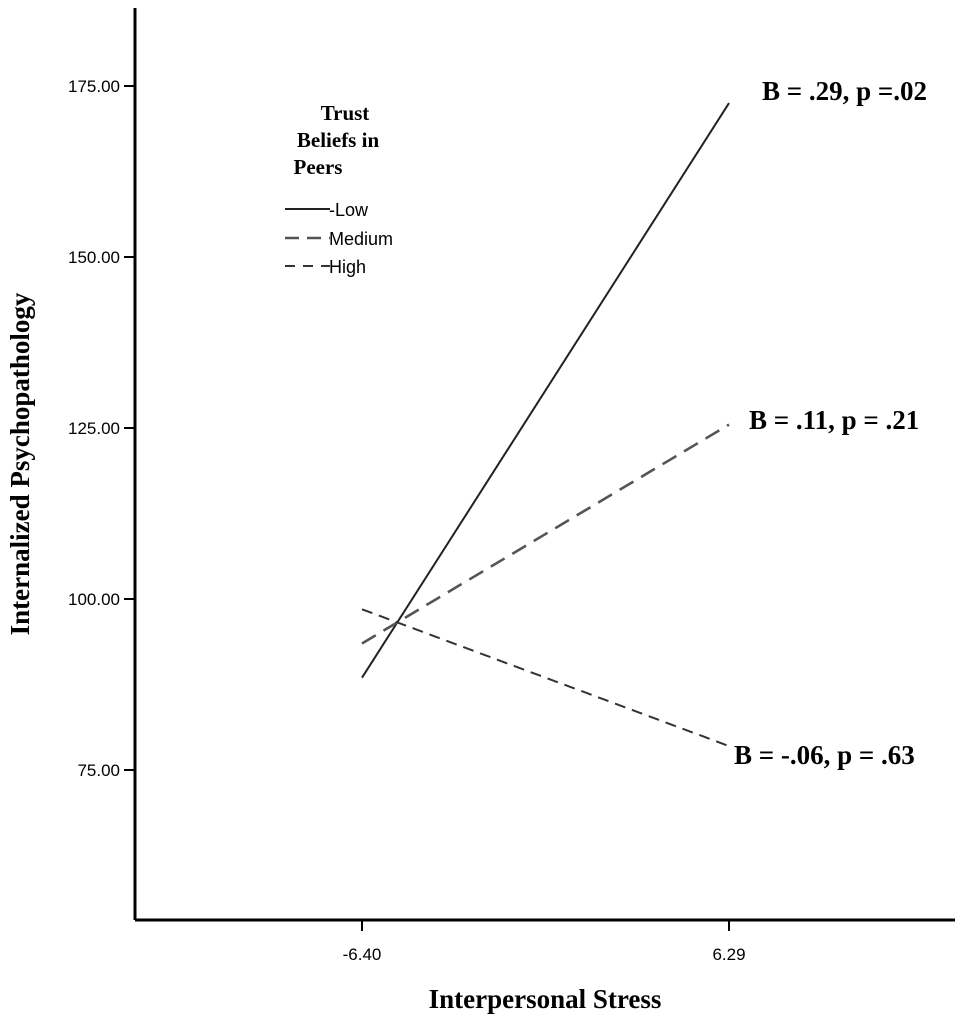  What do you see at coordinates (545, 677) in the screenshot?
I see `series-line-high` at bounding box center [545, 677].